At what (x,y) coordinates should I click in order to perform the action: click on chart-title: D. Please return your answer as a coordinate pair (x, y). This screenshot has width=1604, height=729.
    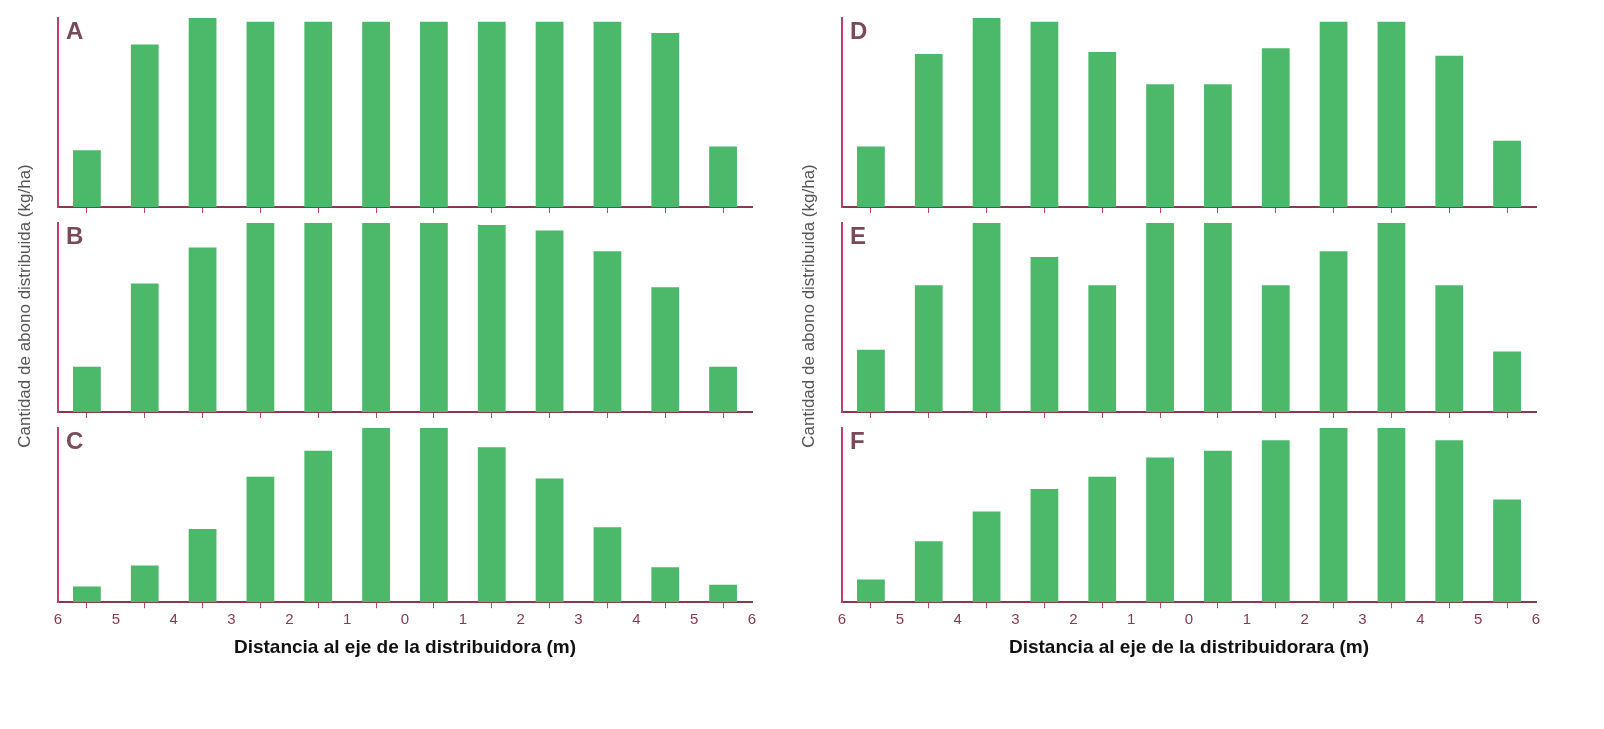
    Looking at the image, I should click on (859, 30).